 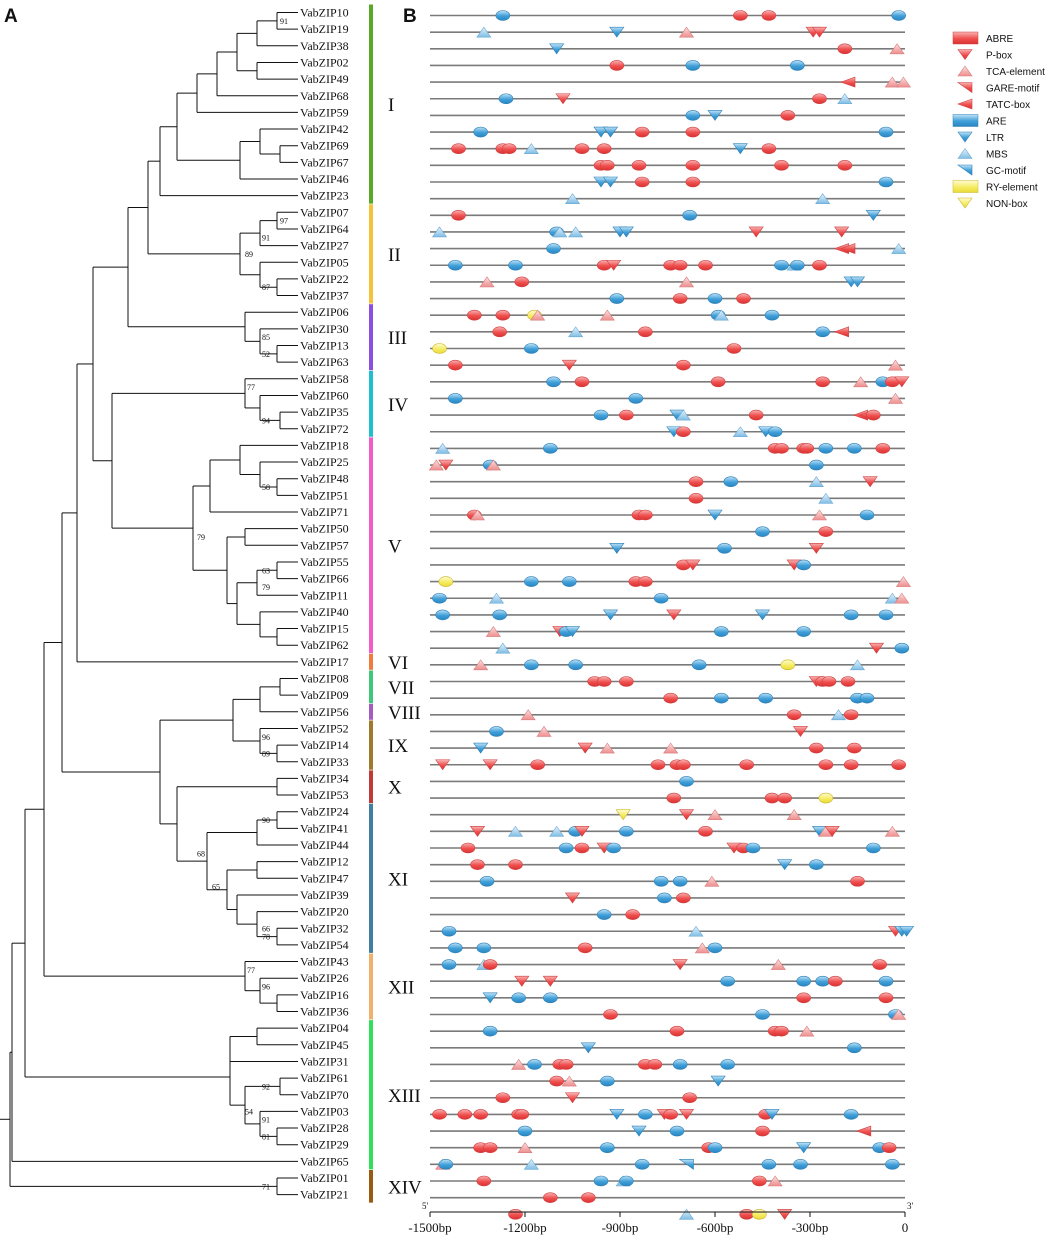 I want to click on gene-label: VabZIP64, so click(x=324, y=229).